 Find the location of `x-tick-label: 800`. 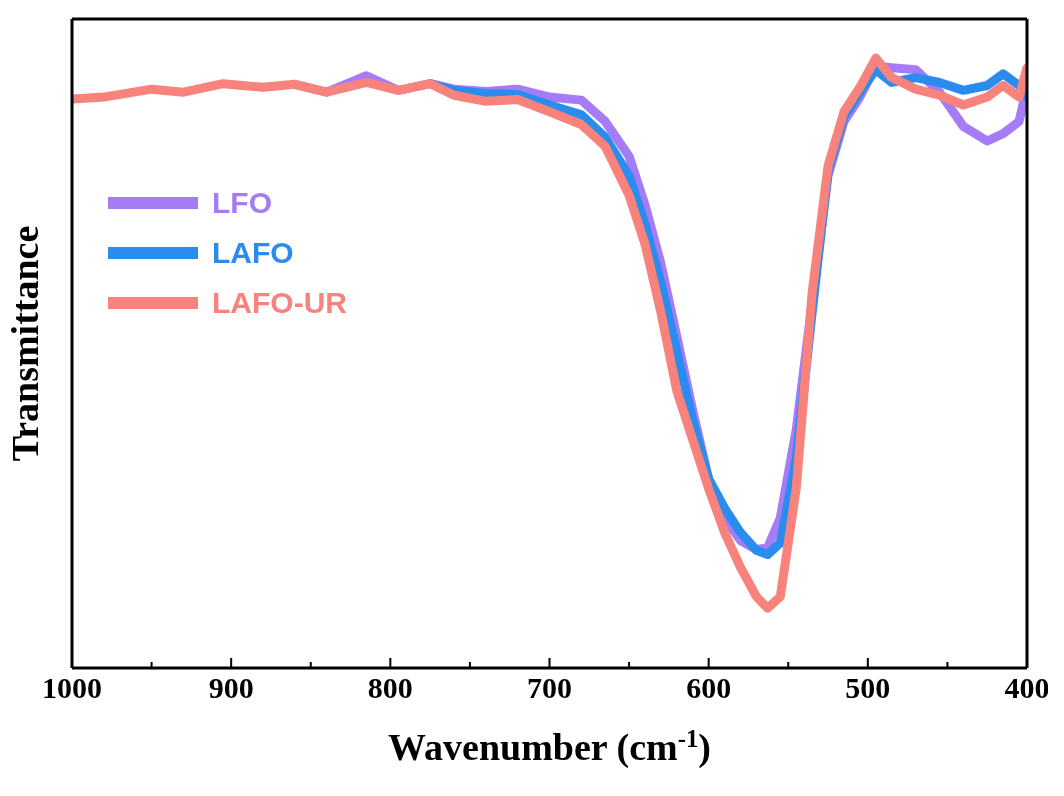

x-tick-label: 800 is located at coordinates (390, 687).